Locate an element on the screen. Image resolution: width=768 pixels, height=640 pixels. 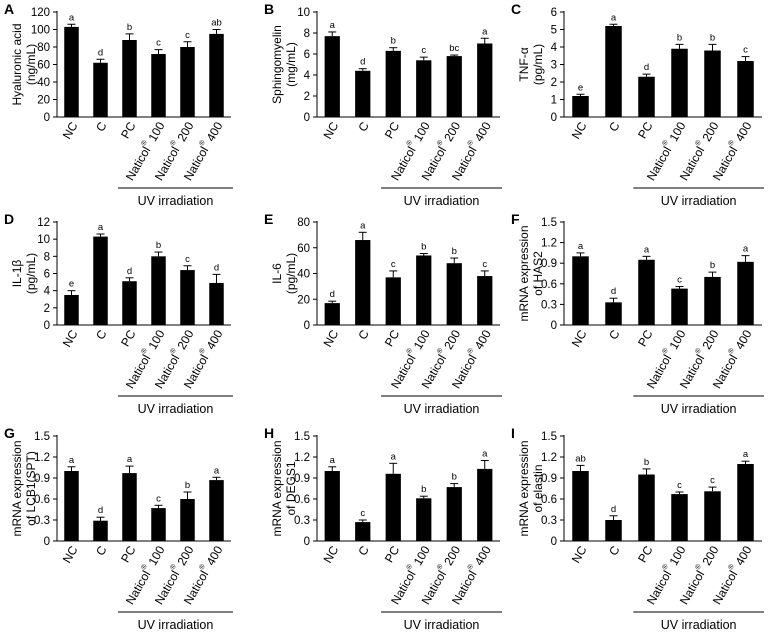
panel-letter: B is located at coordinates (269, 9).